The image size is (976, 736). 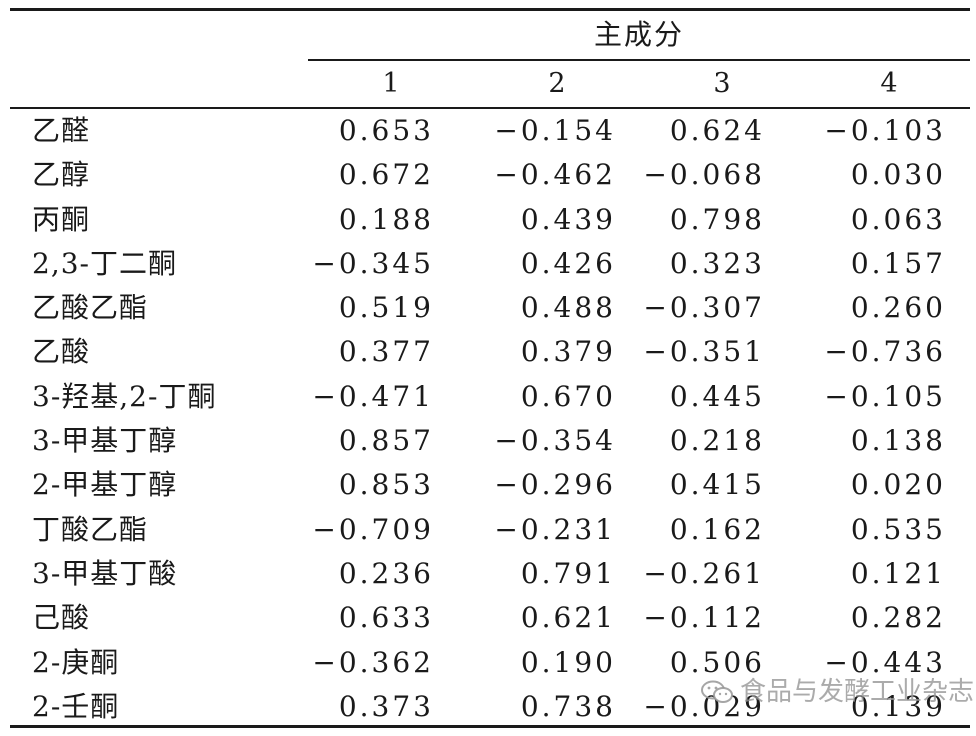 What do you see at coordinates (488, 530) in the screenshot?
I see `table-row: 丁酸乙酯 −0.709 −0.231 0.162 0.535` at bounding box center [488, 530].